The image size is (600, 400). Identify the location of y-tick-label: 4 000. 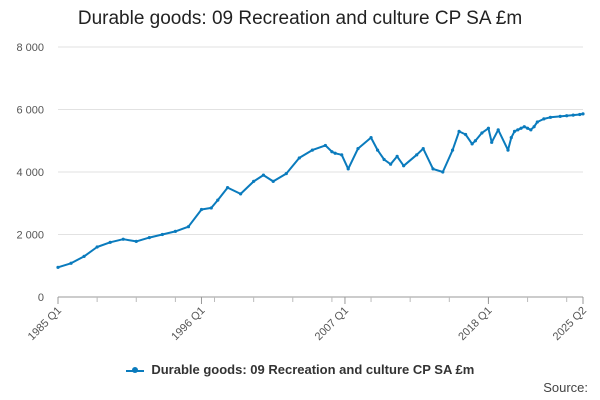
(30, 173).